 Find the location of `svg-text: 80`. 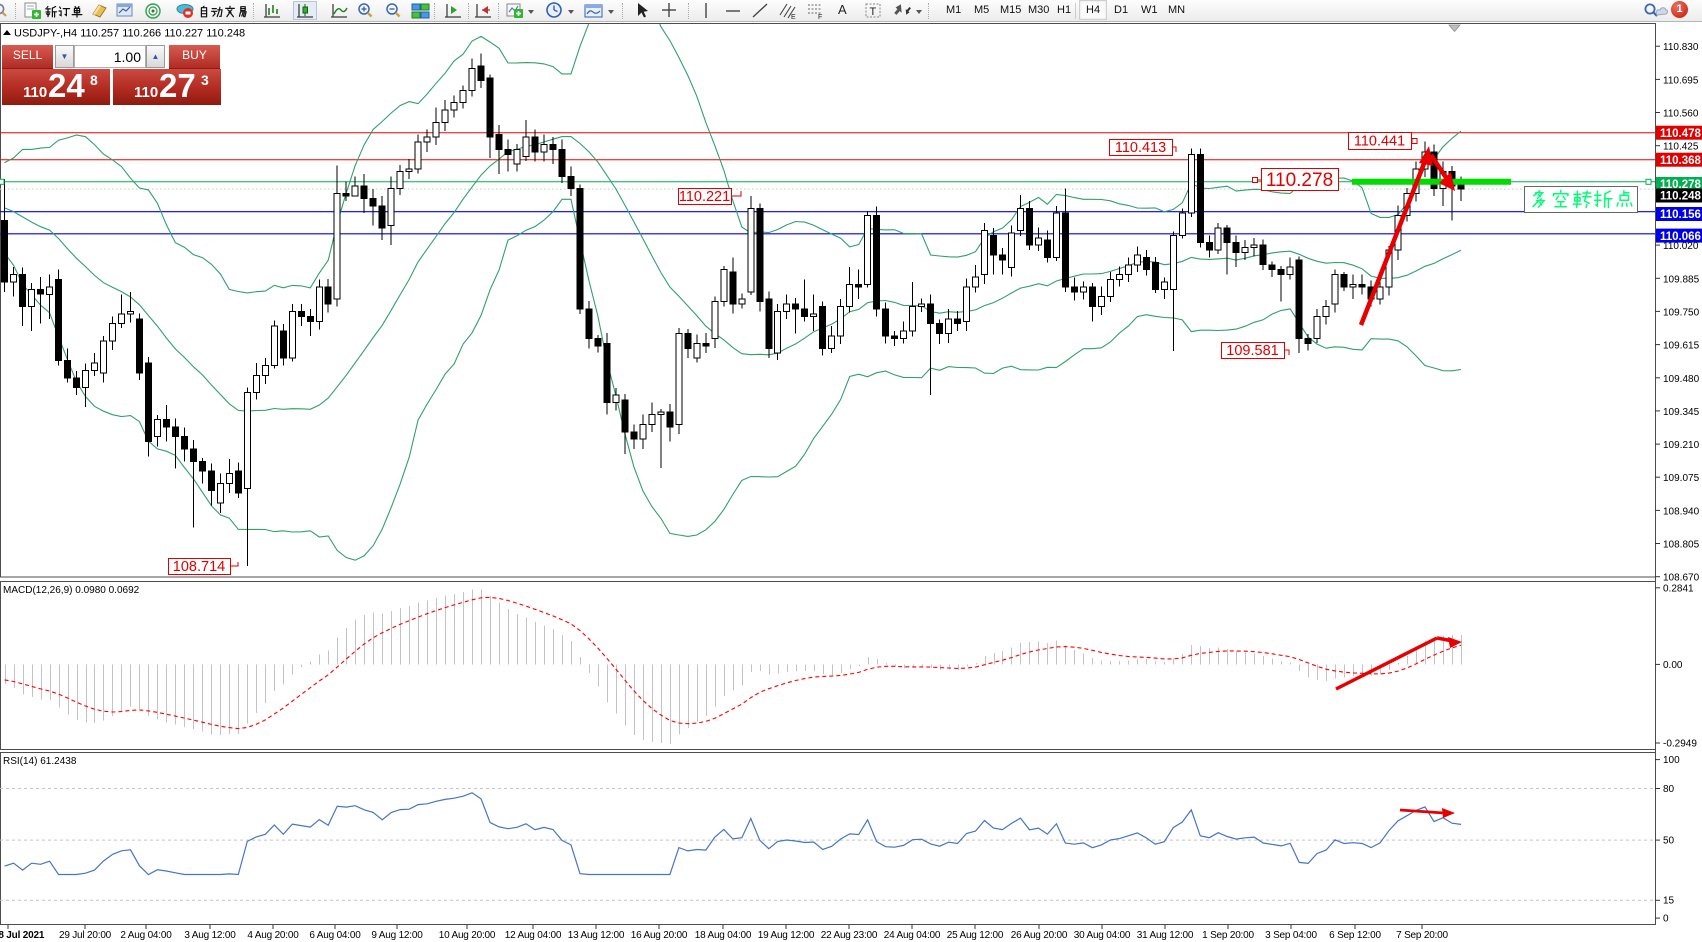

svg-text: 80 is located at coordinates (1669, 789).